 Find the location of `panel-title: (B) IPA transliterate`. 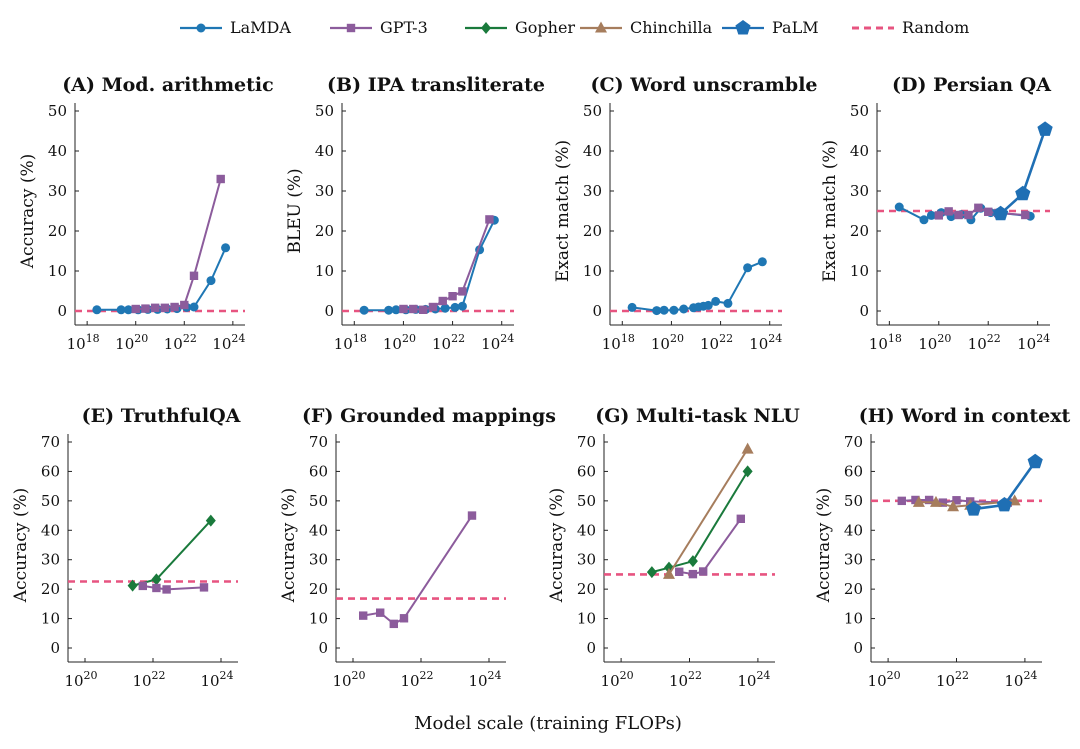

panel-title: (B) IPA transliterate is located at coordinates (436, 85).